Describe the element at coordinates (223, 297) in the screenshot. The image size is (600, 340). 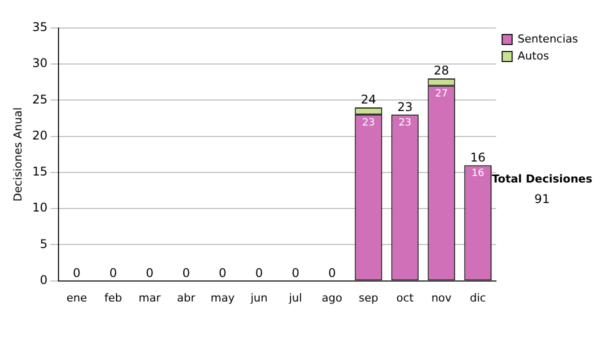
I see `x-tick-label: may` at that location.